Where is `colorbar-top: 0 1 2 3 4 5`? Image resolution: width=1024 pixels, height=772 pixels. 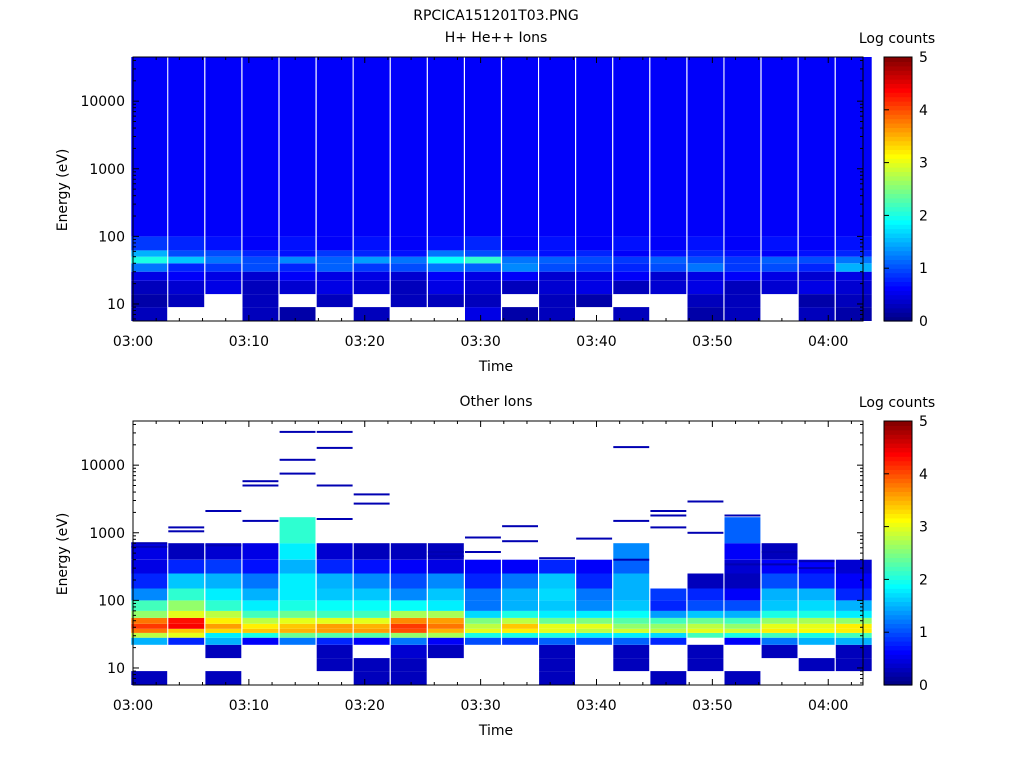
colorbar-top: 0 1 2 3 4 5 is located at coordinates (905, 190).